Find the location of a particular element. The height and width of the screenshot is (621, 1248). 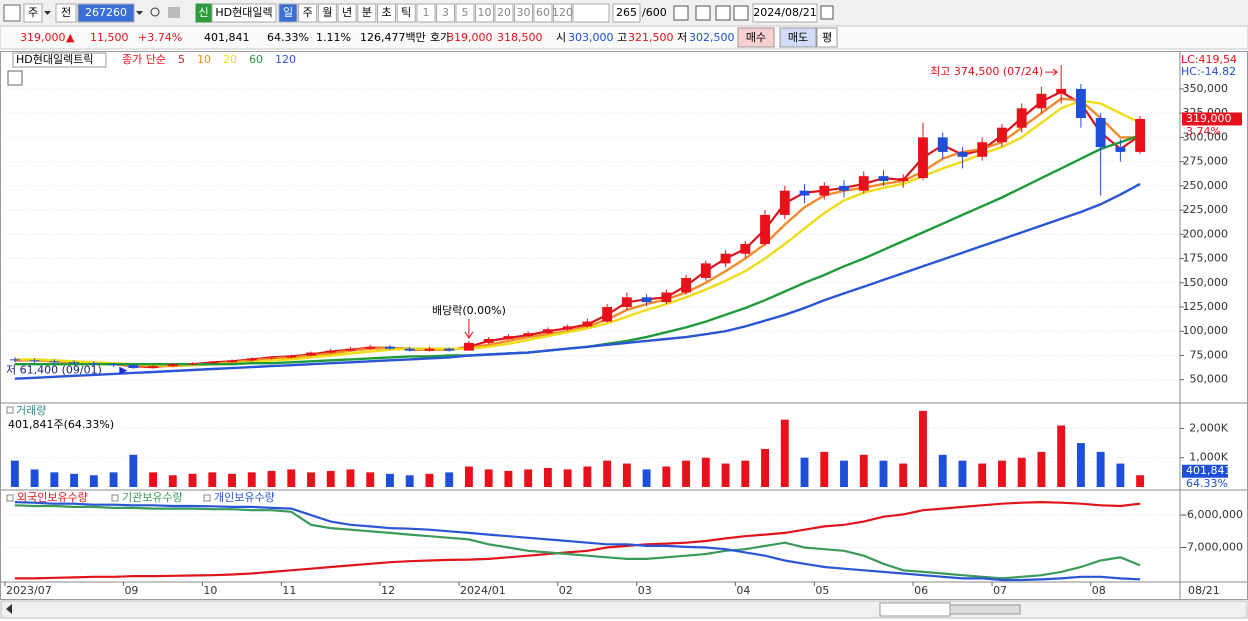

table-icon is located at coordinates (15, 78).